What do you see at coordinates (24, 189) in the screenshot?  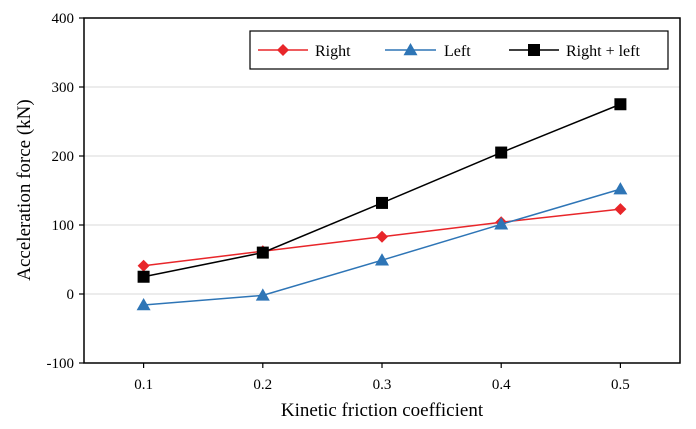 I see `y-axis-label: Acceleration force (kN)` at bounding box center [24, 189].